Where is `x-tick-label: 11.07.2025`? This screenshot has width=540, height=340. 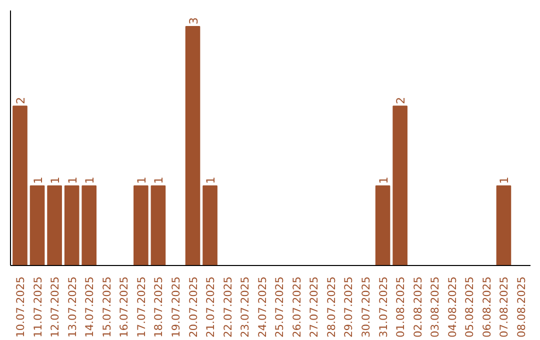 x-tick-label: 11.07.2025 is located at coordinates (37, 307).